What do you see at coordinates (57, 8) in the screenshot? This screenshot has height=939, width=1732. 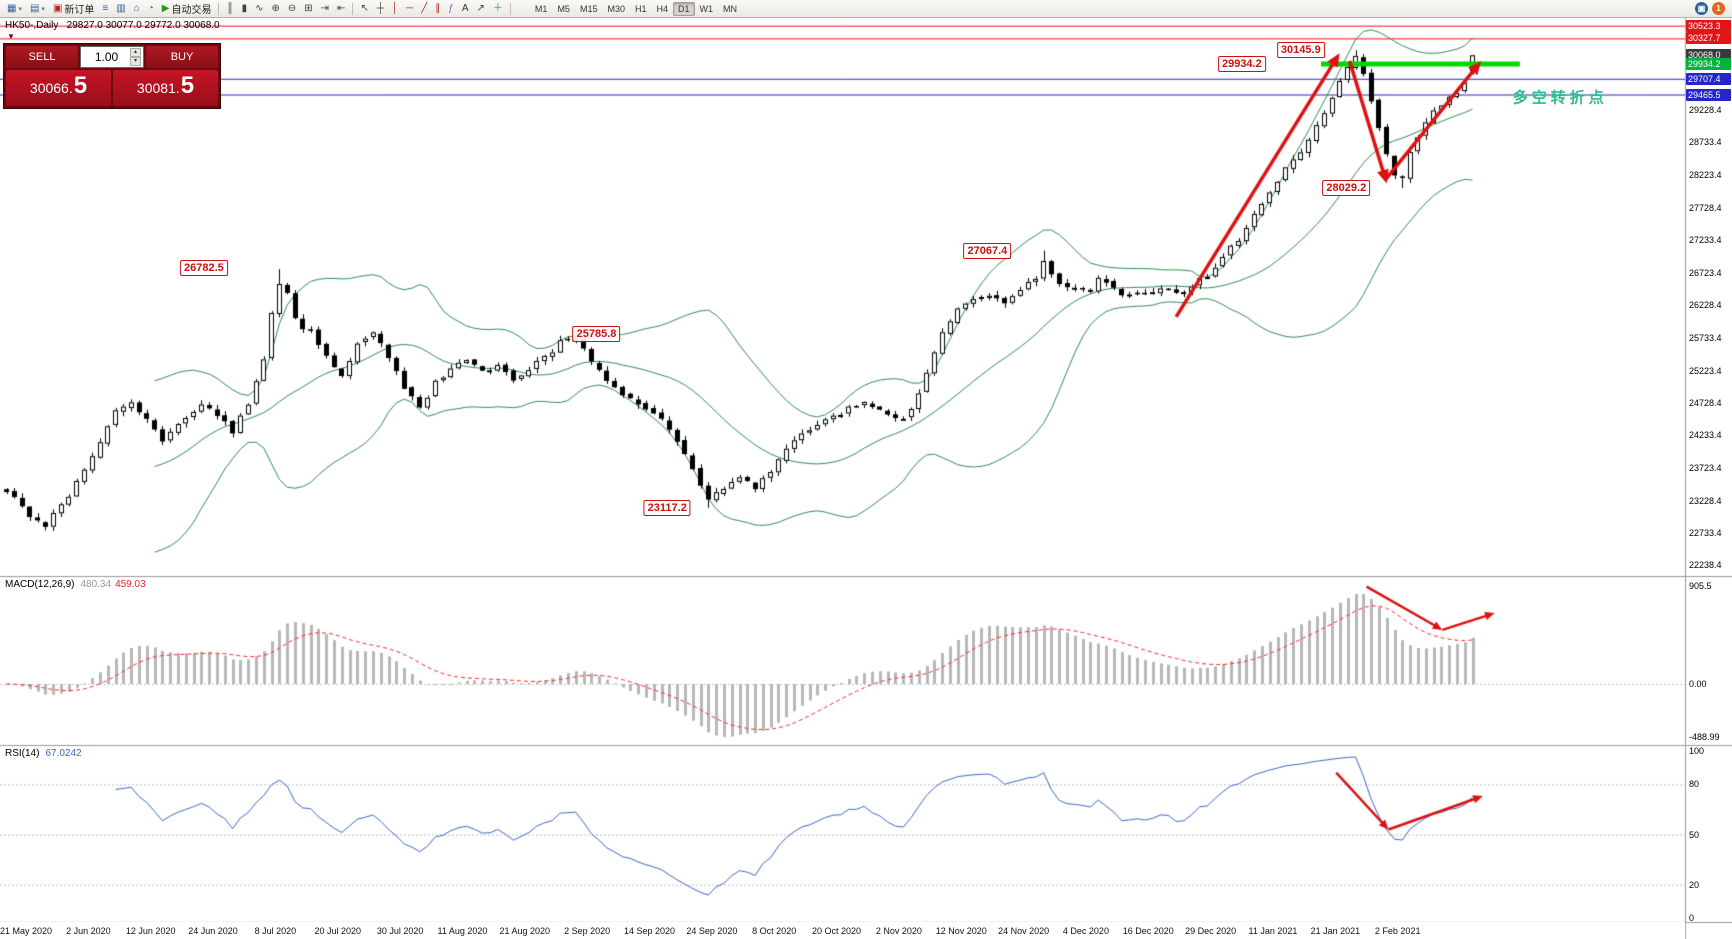 I see `new-order-button: ▣` at bounding box center [57, 8].